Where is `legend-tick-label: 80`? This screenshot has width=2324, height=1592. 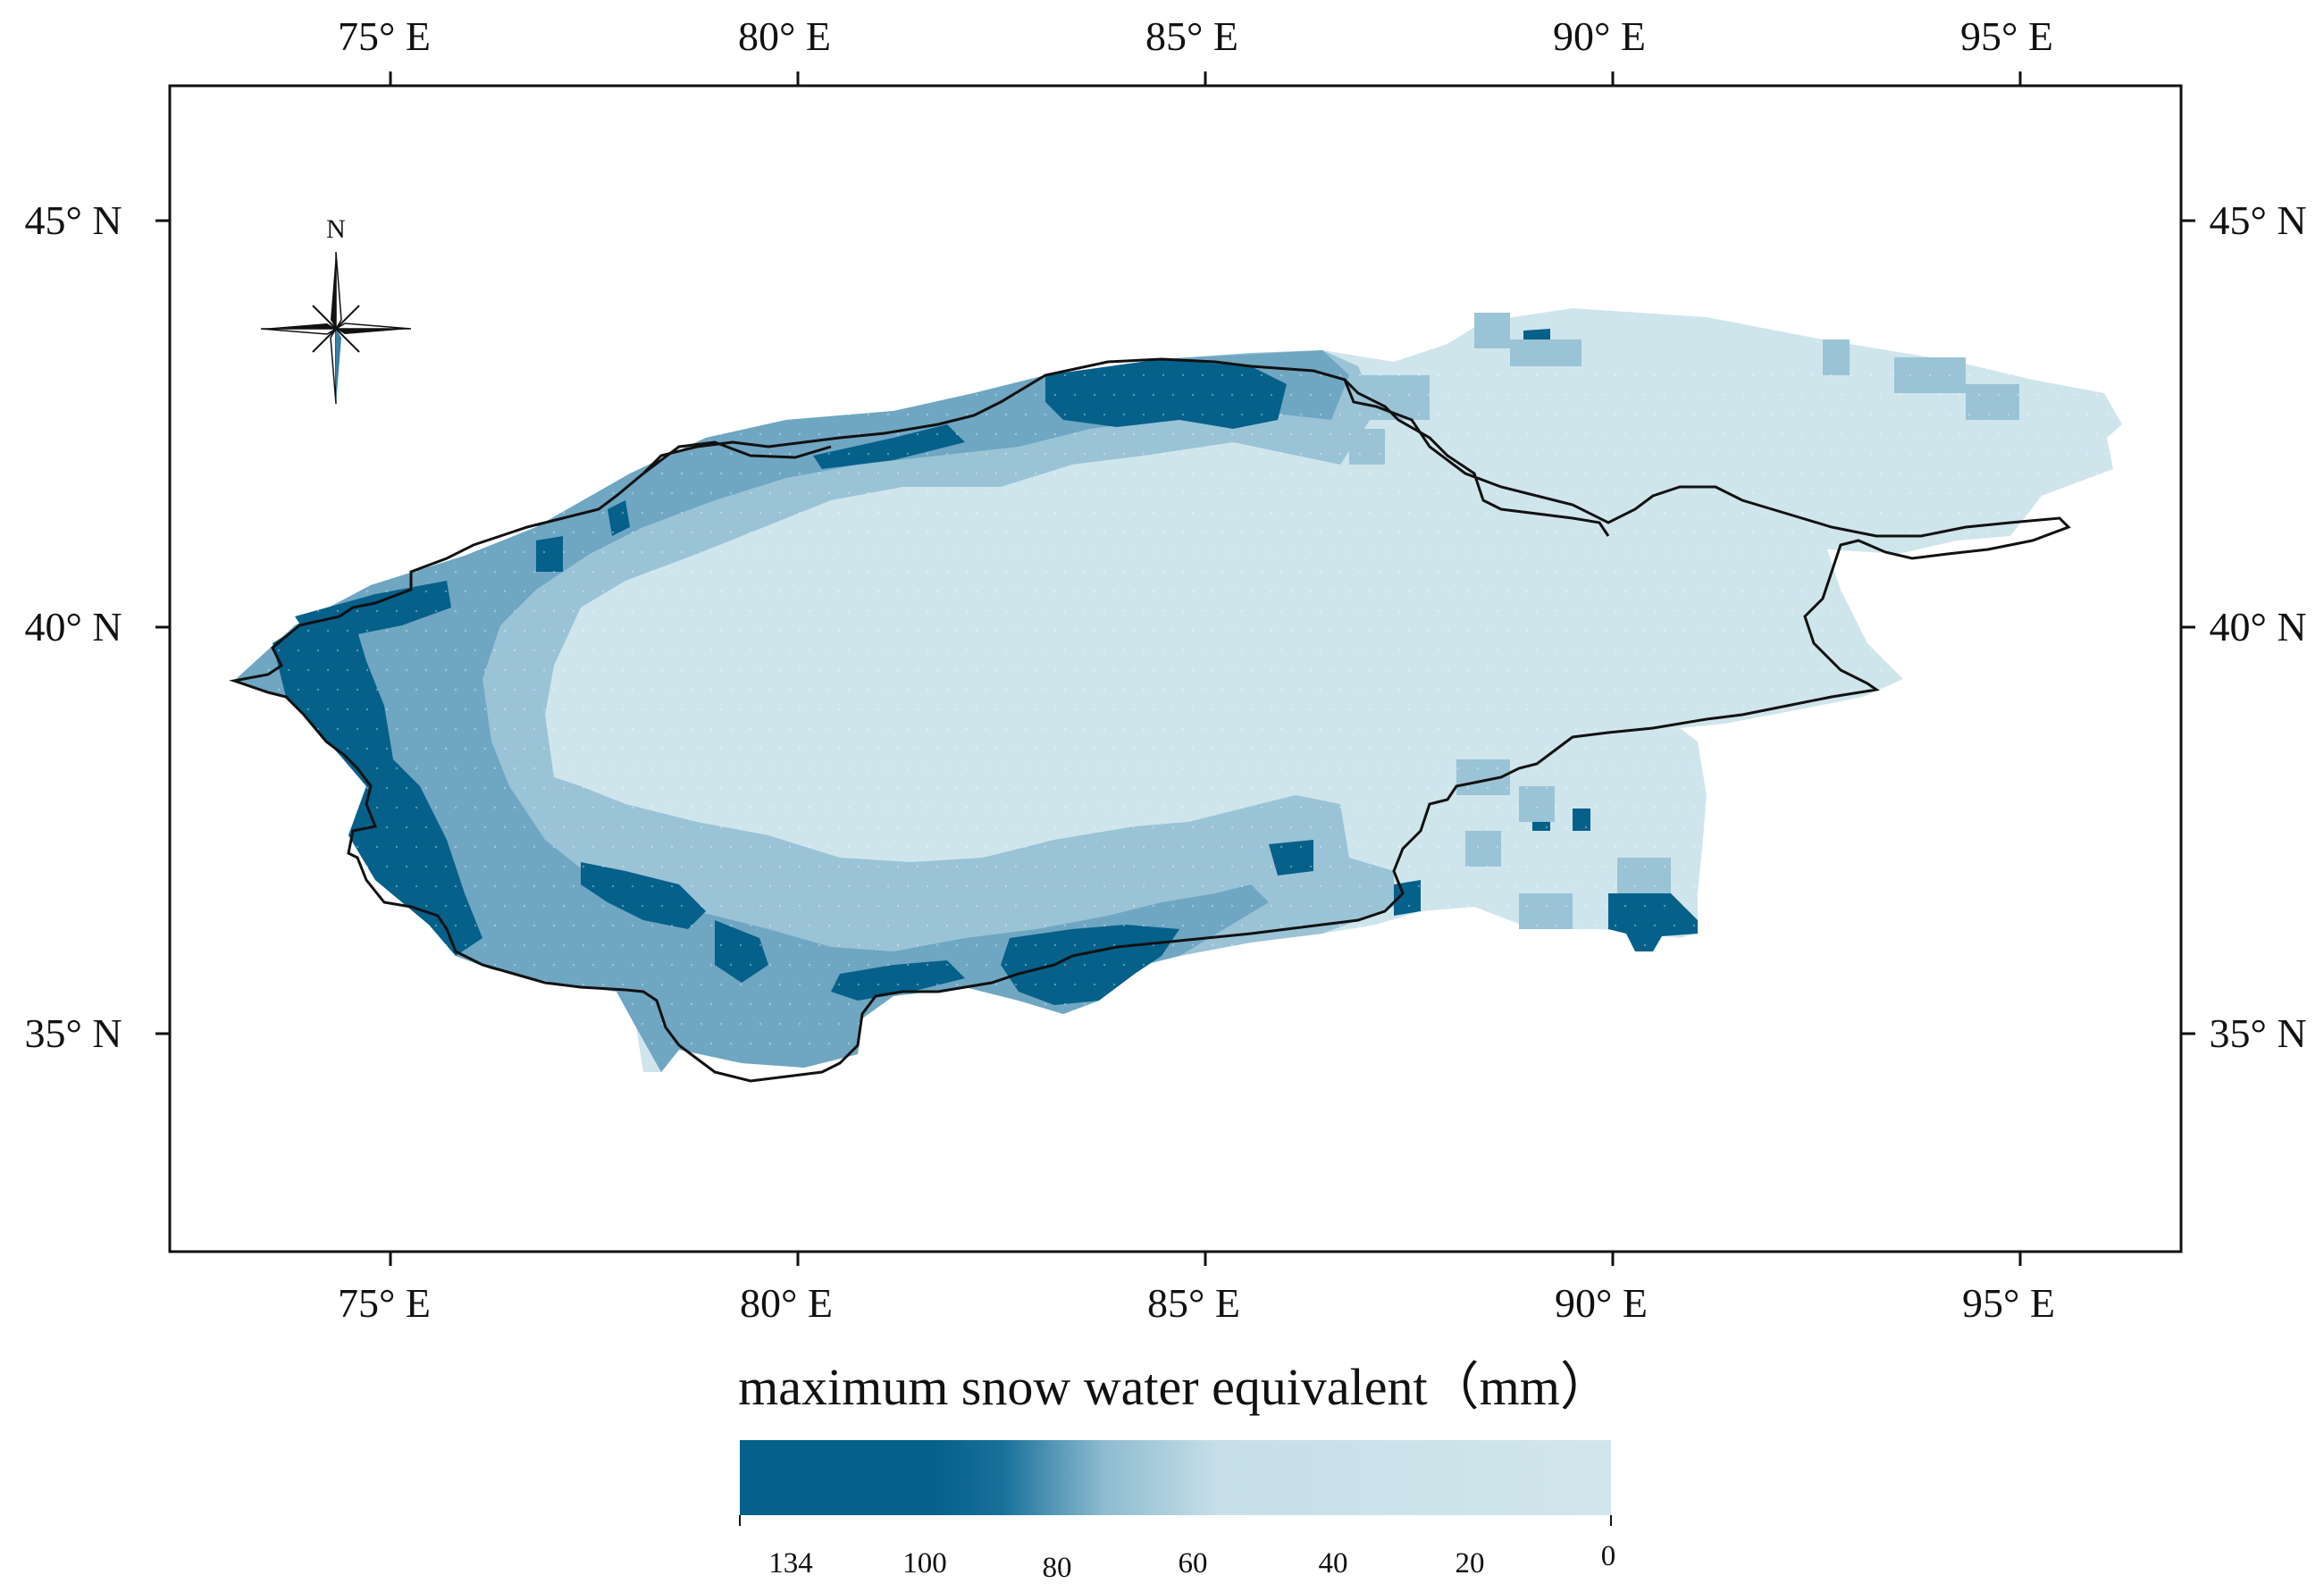 legend-tick-label: 80 is located at coordinates (1057, 1568).